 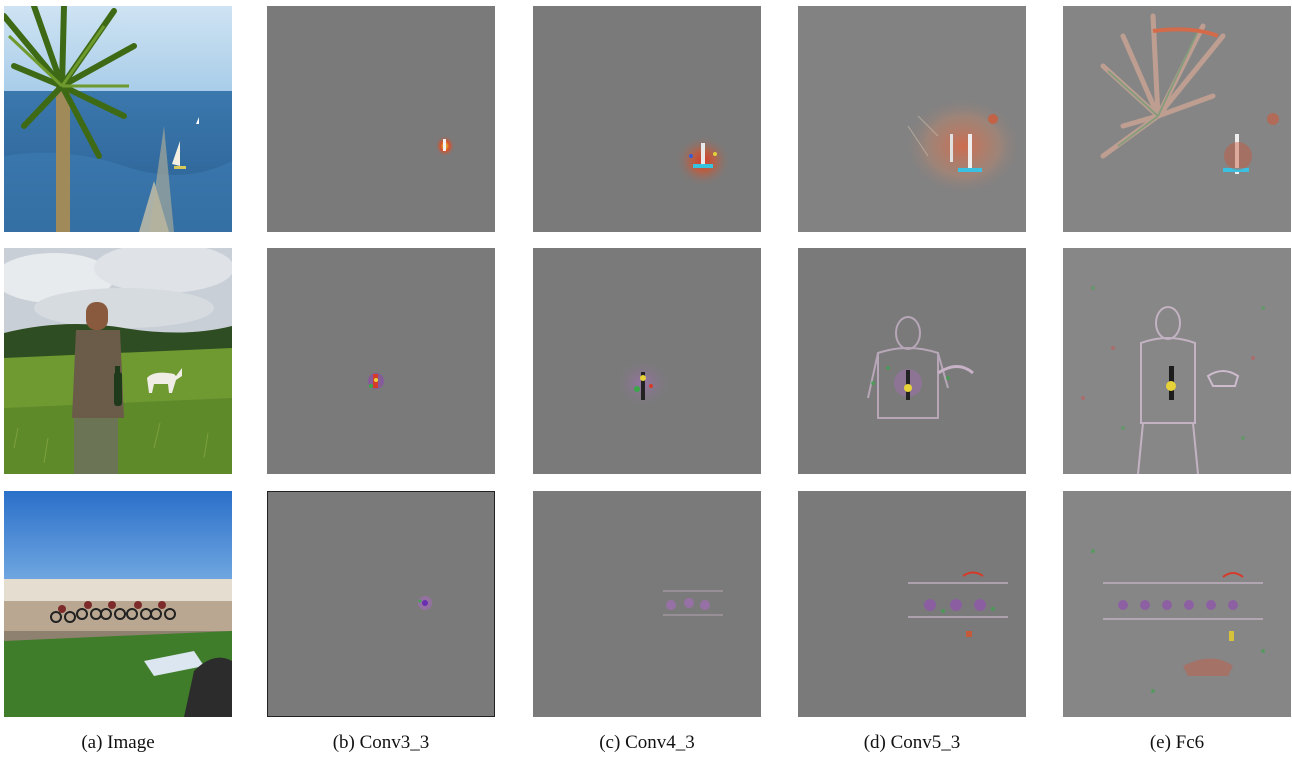 I want to click on image-palm-sailboat, so click(x=118, y=119).